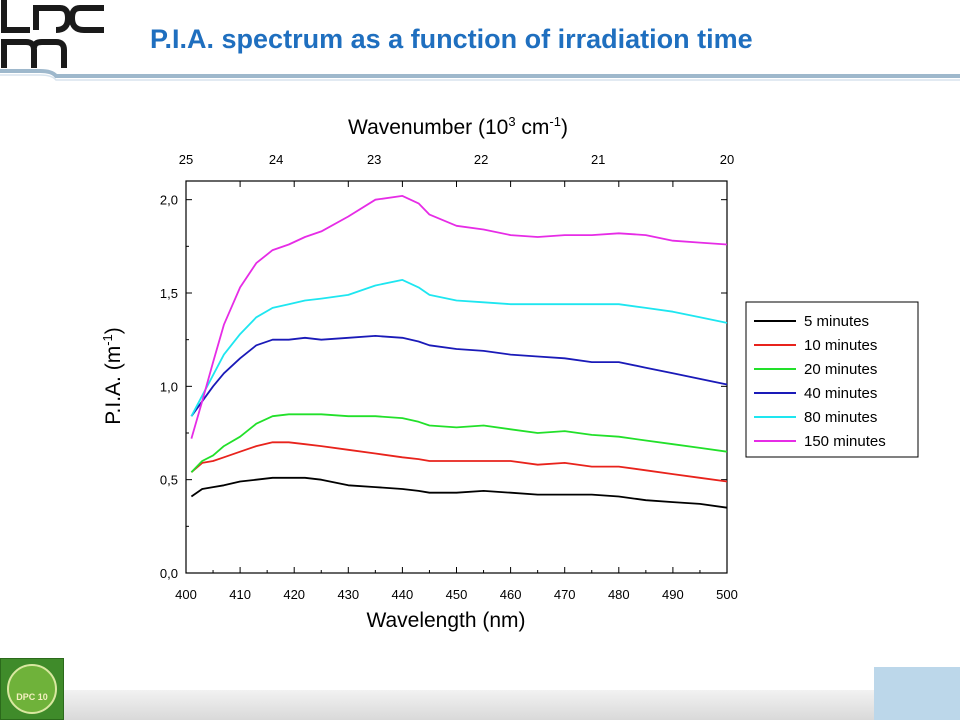 This screenshot has width=960, height=720. I want to click on legend-label: 40 minutes, so click(840, 393).